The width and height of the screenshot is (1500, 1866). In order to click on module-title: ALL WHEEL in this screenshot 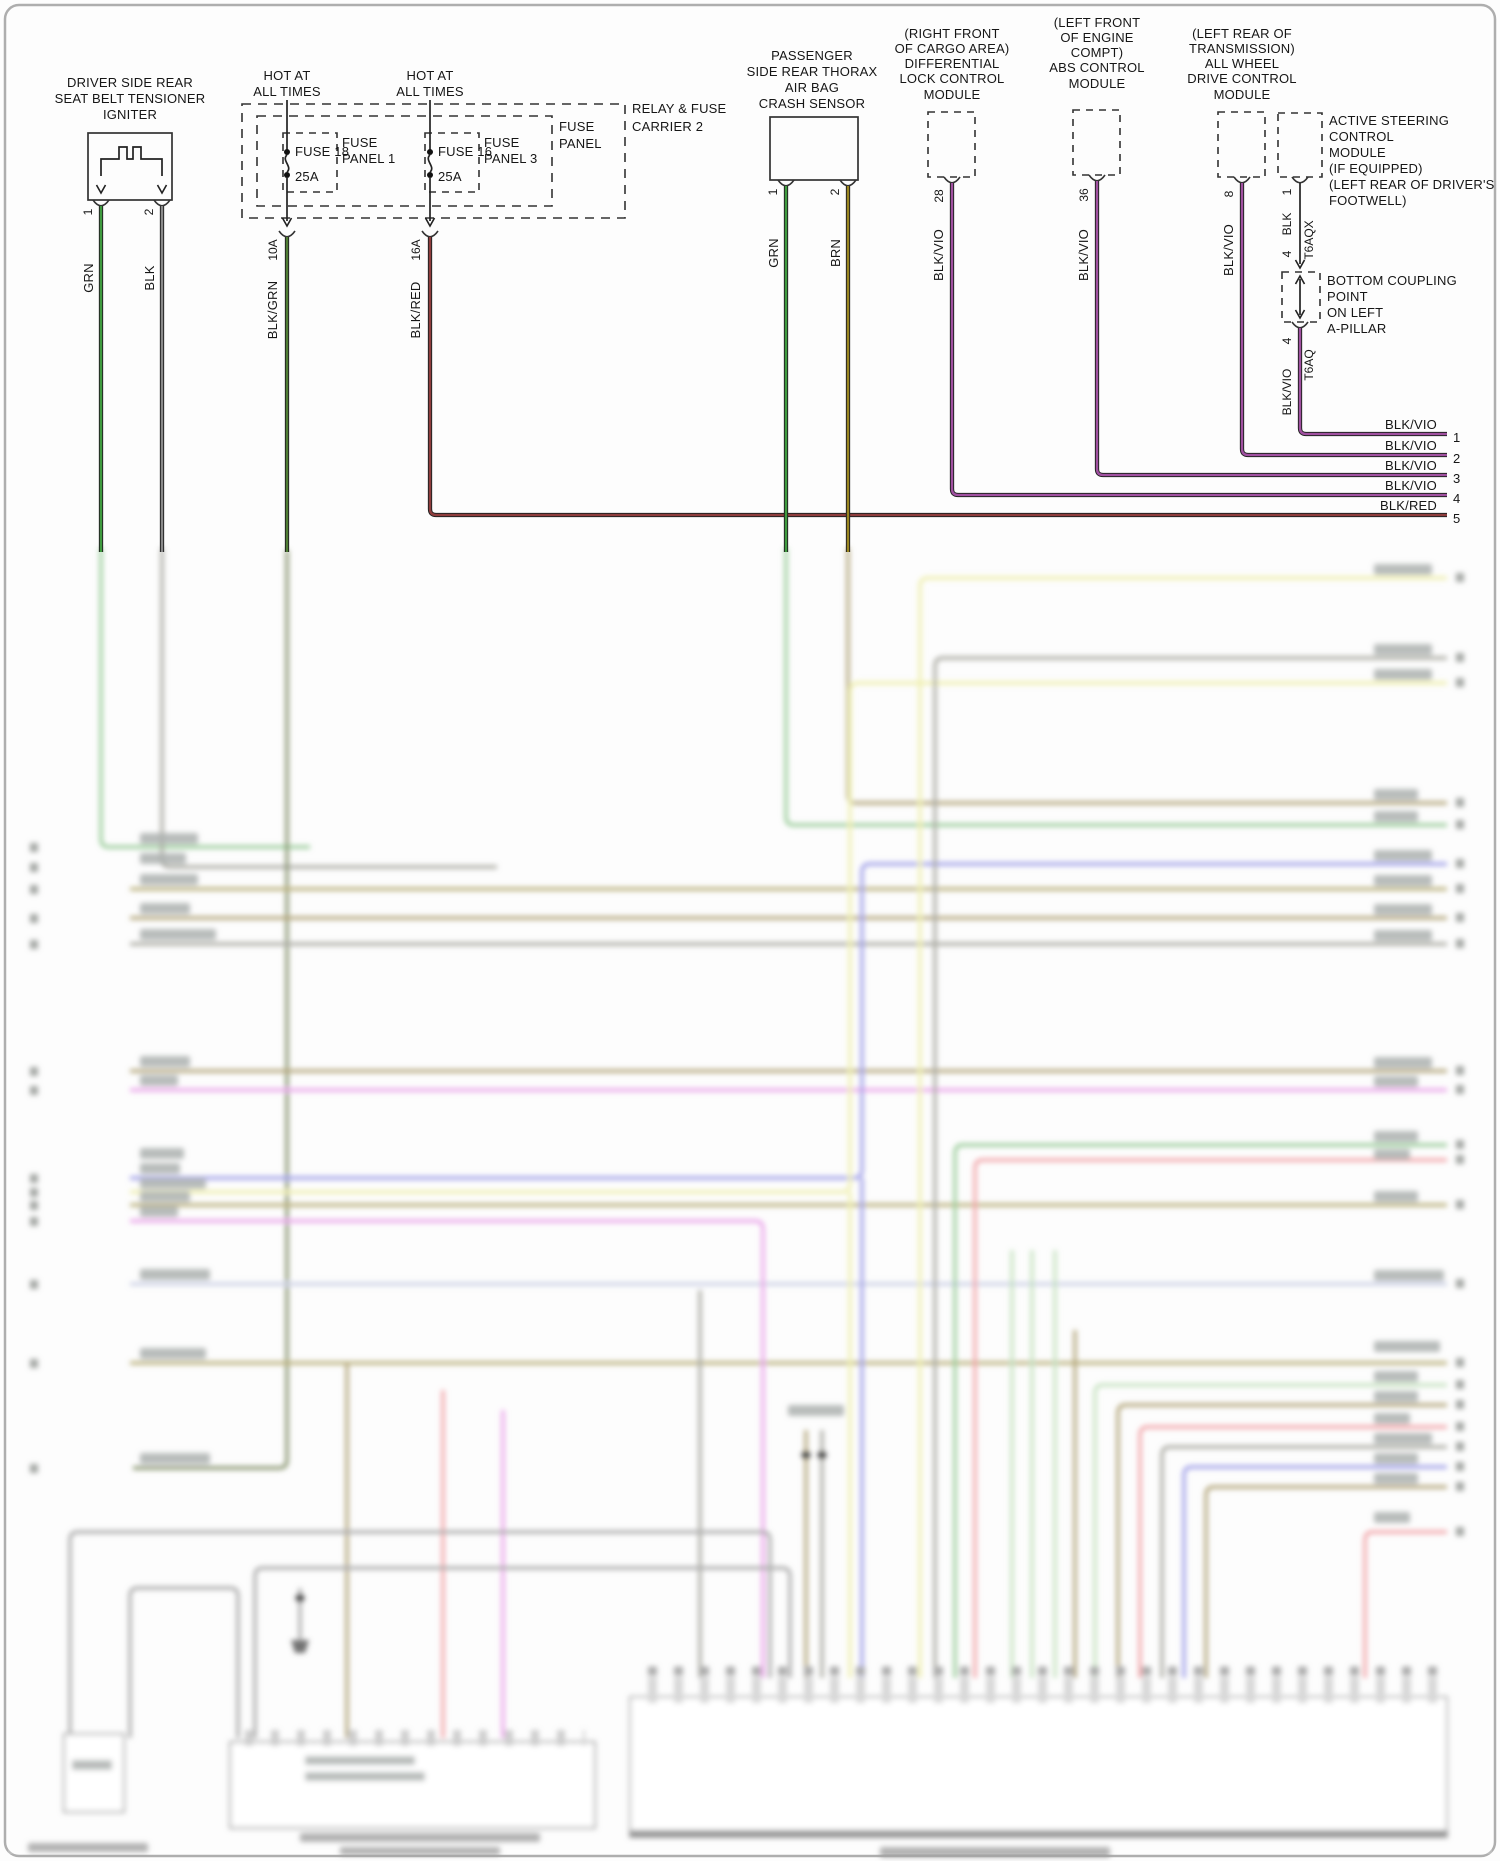, I will do `click(1242, 63)`.